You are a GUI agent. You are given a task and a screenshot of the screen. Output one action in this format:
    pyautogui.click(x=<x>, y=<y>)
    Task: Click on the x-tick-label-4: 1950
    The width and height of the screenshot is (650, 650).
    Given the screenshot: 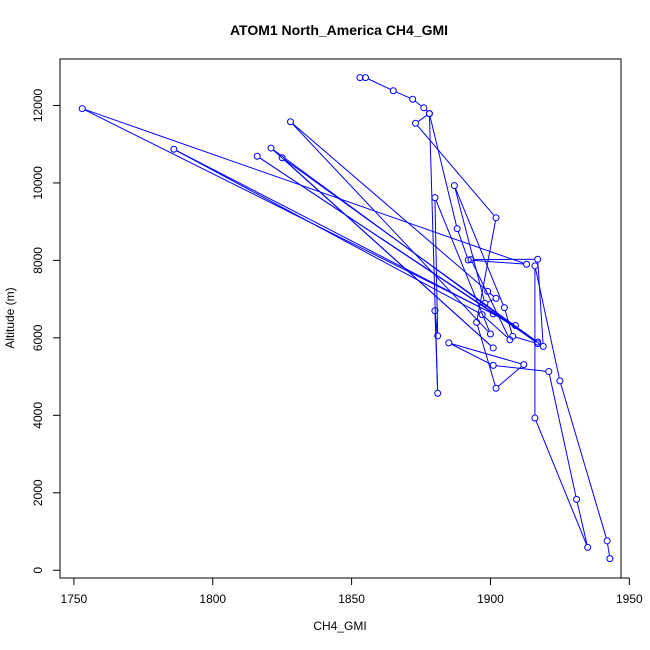 What is the action you would take?
    pyautogui.click(x=629, y=599)
    